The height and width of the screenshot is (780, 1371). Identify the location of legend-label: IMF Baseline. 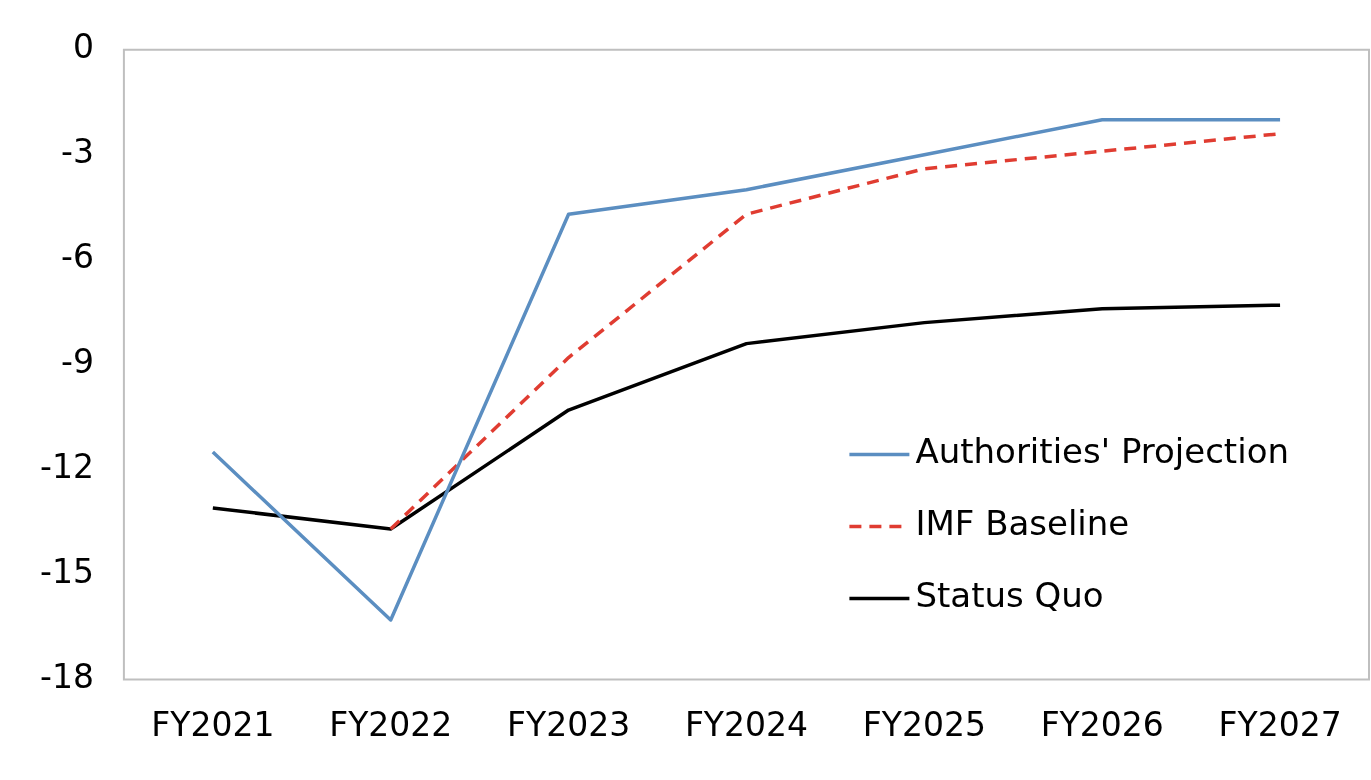
(1022, 523).